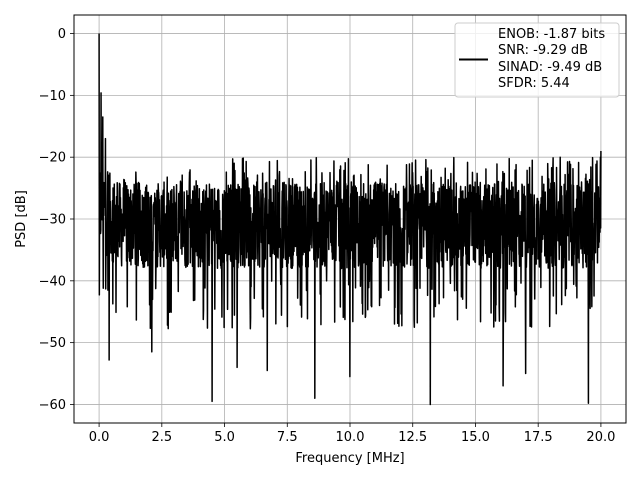 Image resolution: width=640 pixels, height=480 pixels. I want to click on y-tick-label: −50, so click(52, 343).